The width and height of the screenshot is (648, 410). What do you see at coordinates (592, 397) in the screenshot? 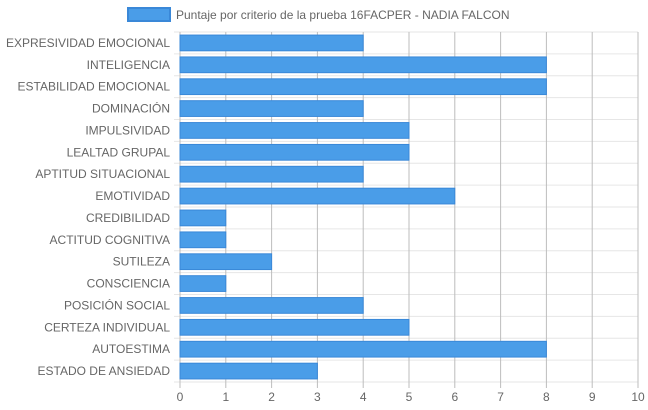
I see `x-tick-label: 9` at bounding box center [592, 397].